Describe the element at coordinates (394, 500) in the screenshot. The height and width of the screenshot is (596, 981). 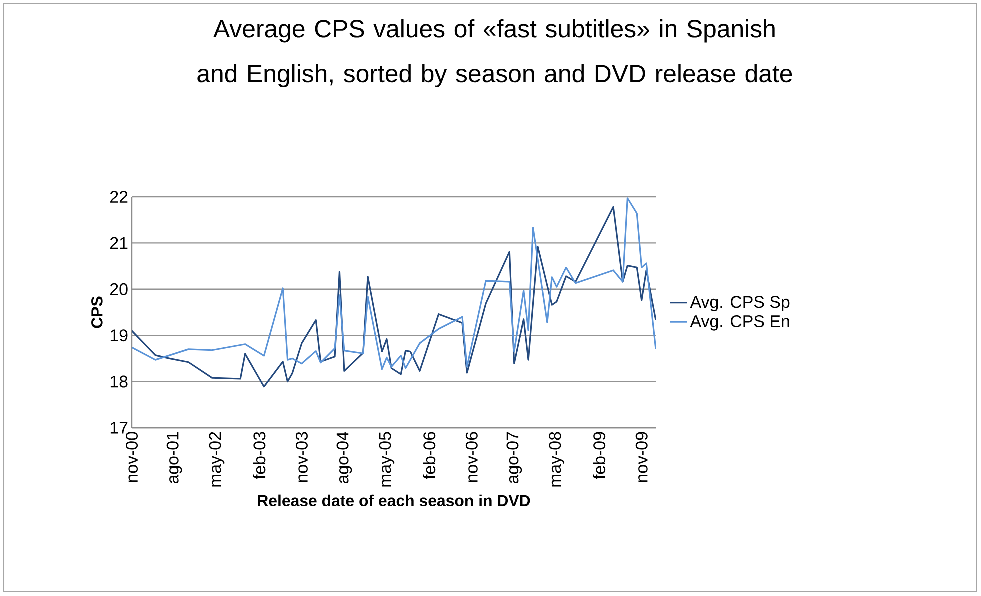
I see `x-axis-title: Release date of each season in DVD` at that location.